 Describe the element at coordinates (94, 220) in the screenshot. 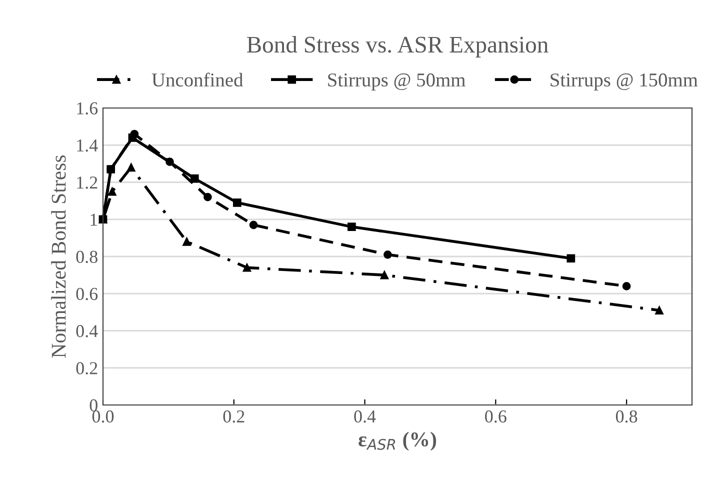

I see `y-tick-label: 1` at that location.